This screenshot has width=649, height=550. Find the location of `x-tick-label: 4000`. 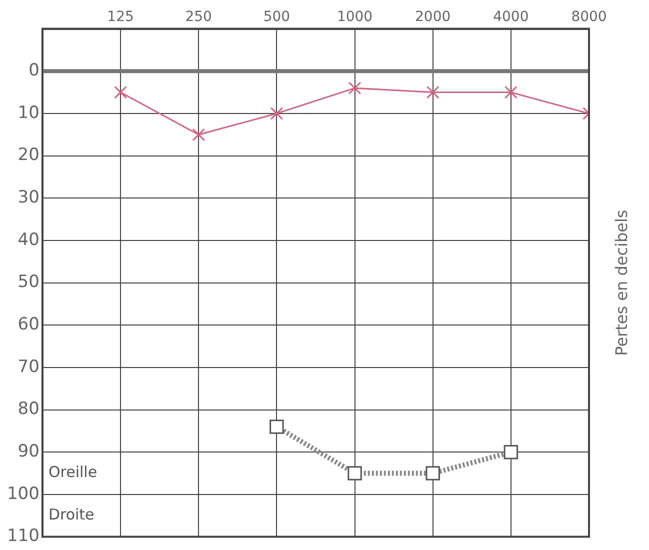

x-tick-label: 4000 is located at coordinates (511, 17).